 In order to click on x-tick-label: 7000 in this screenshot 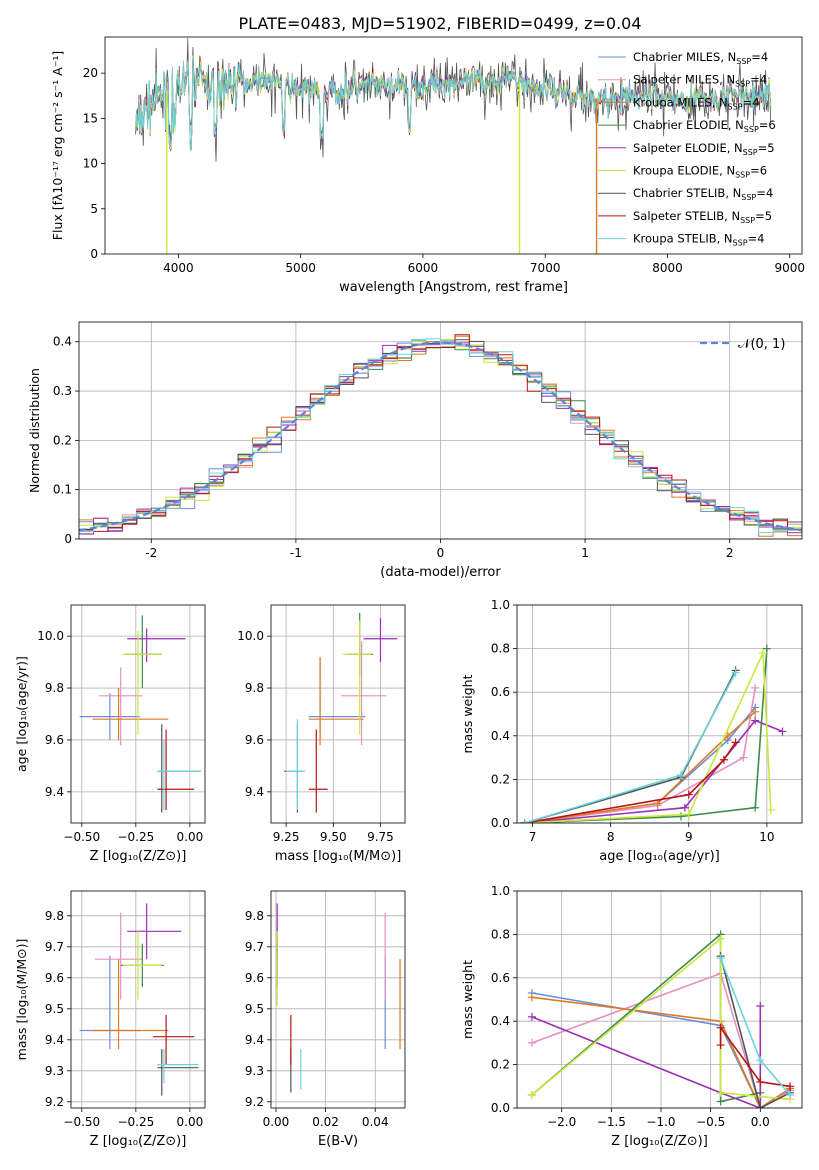, I will do `click(545, 268)`.